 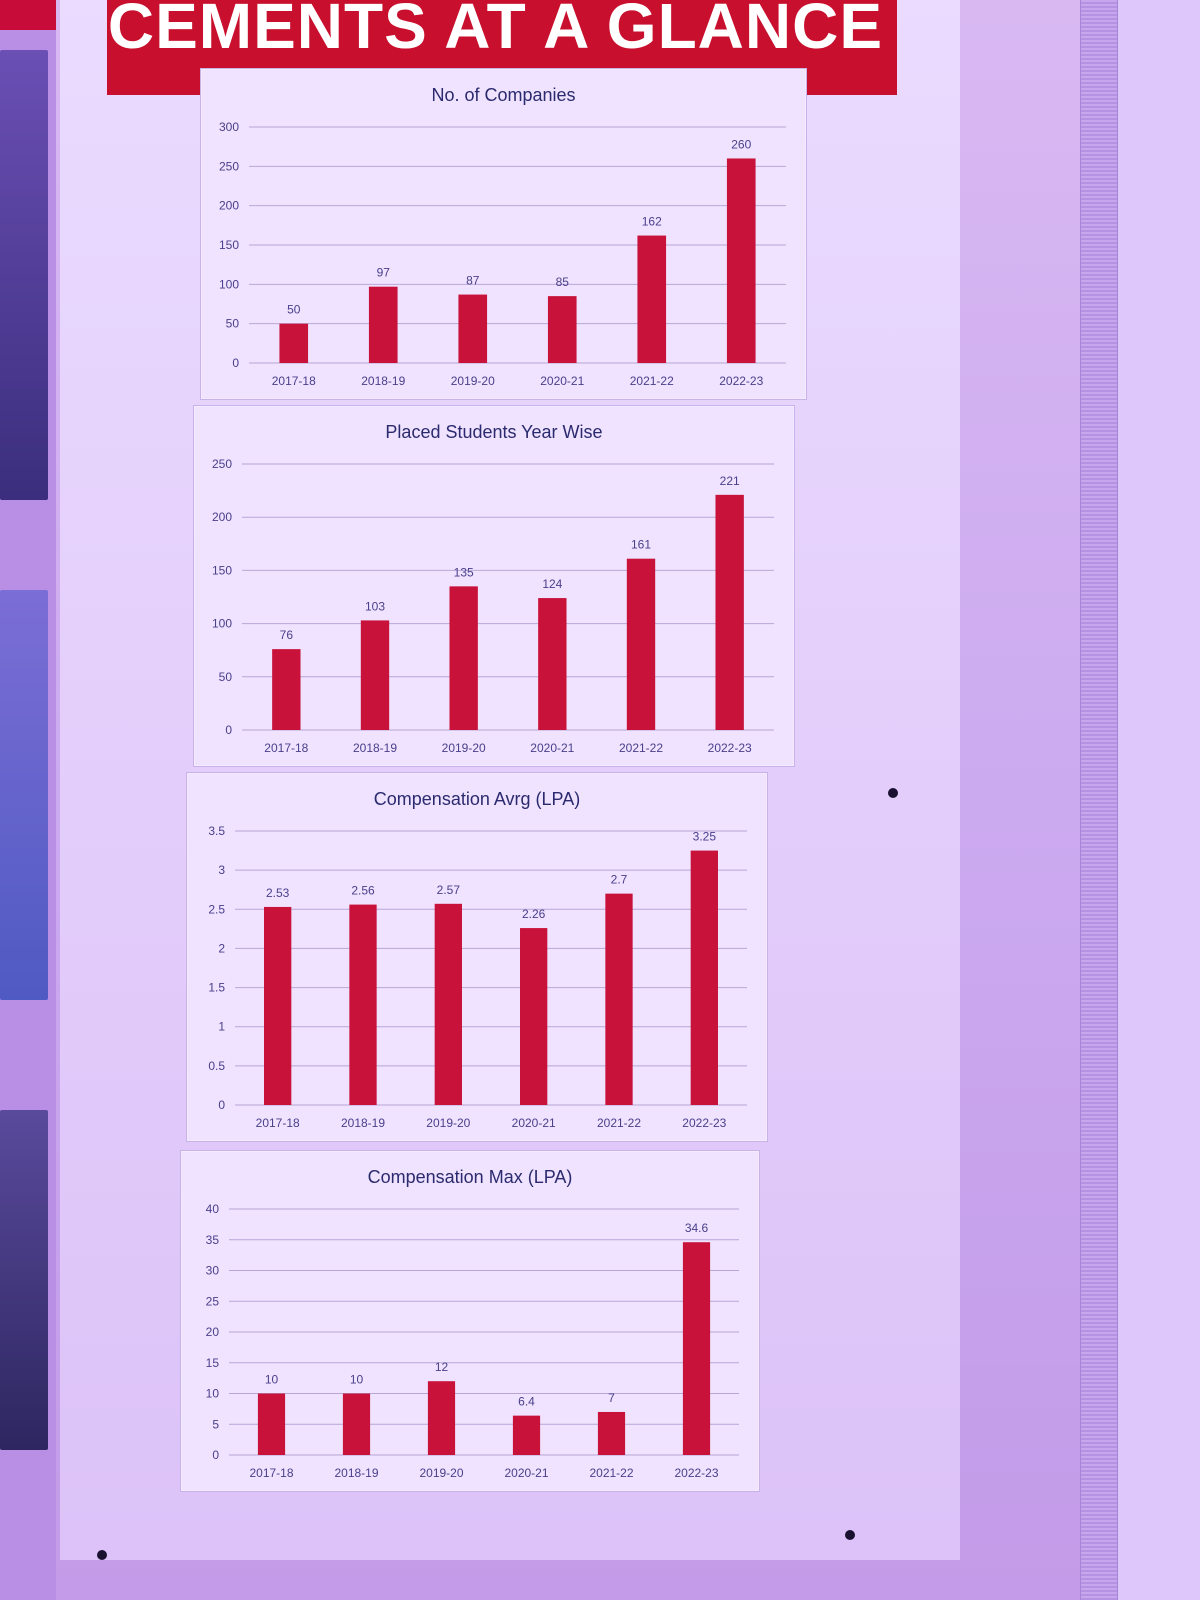 I want to click on chart-title: Compensation Avrg (LPA), so click(x=477, y=799).